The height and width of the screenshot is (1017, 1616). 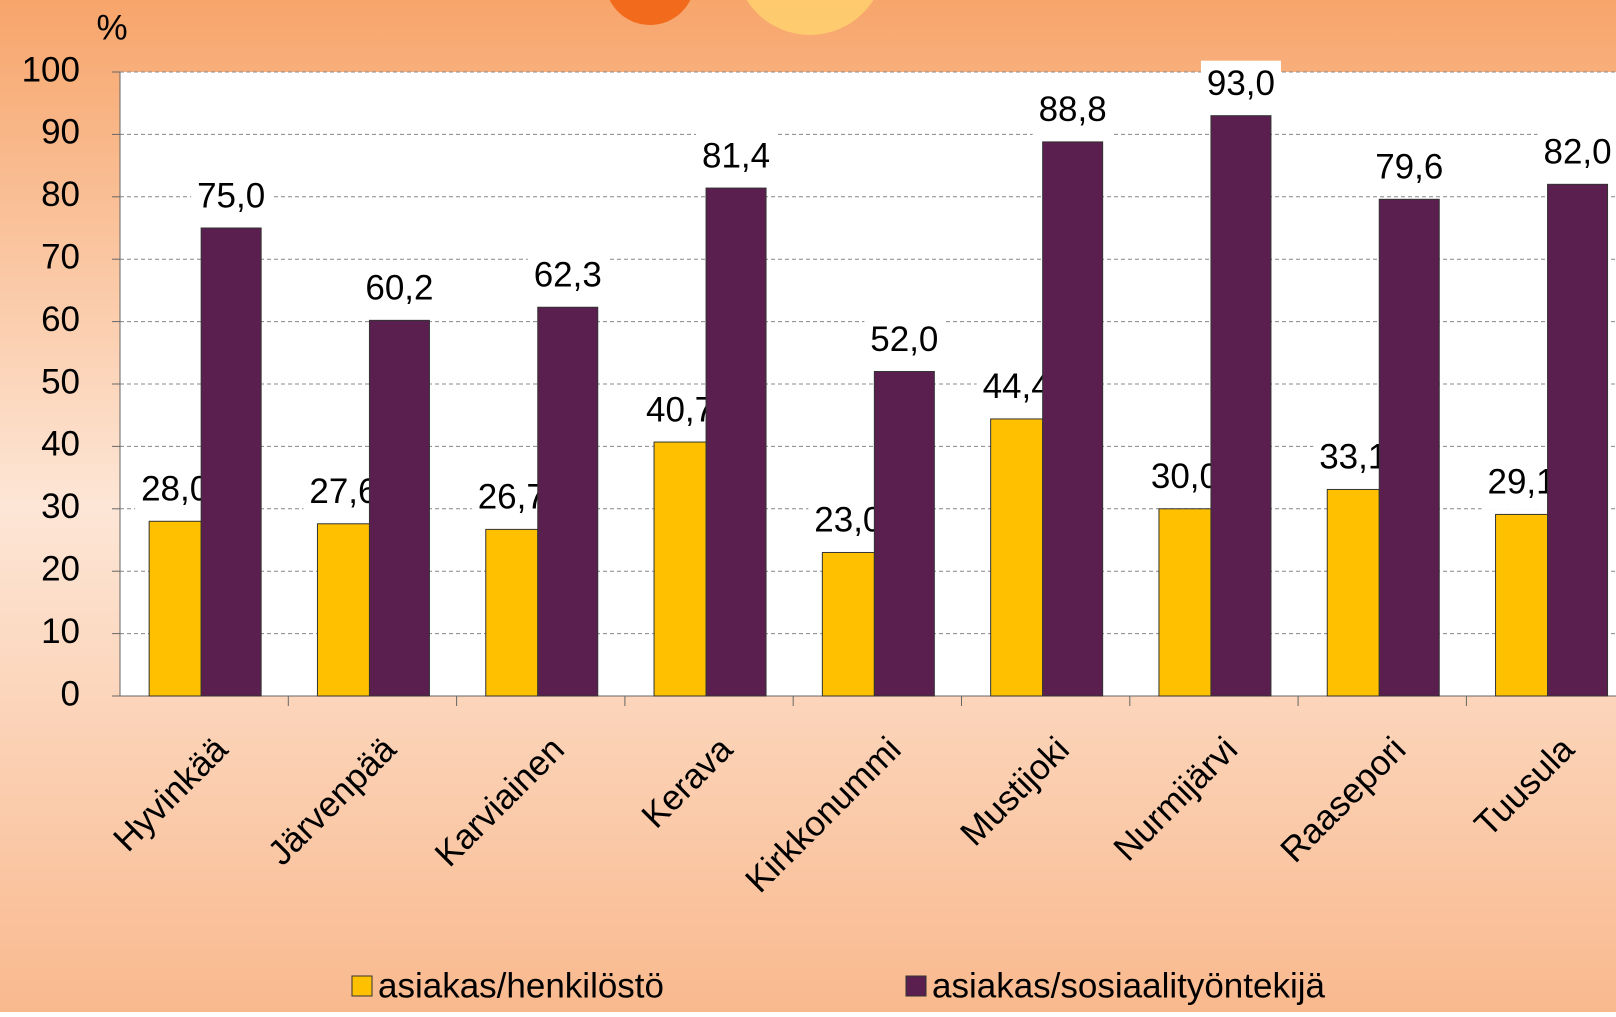 What do you see at coordinates (1353, 457) in the screenshot?
I see `data-label: 33,1` at bounding box center [1353, 457].